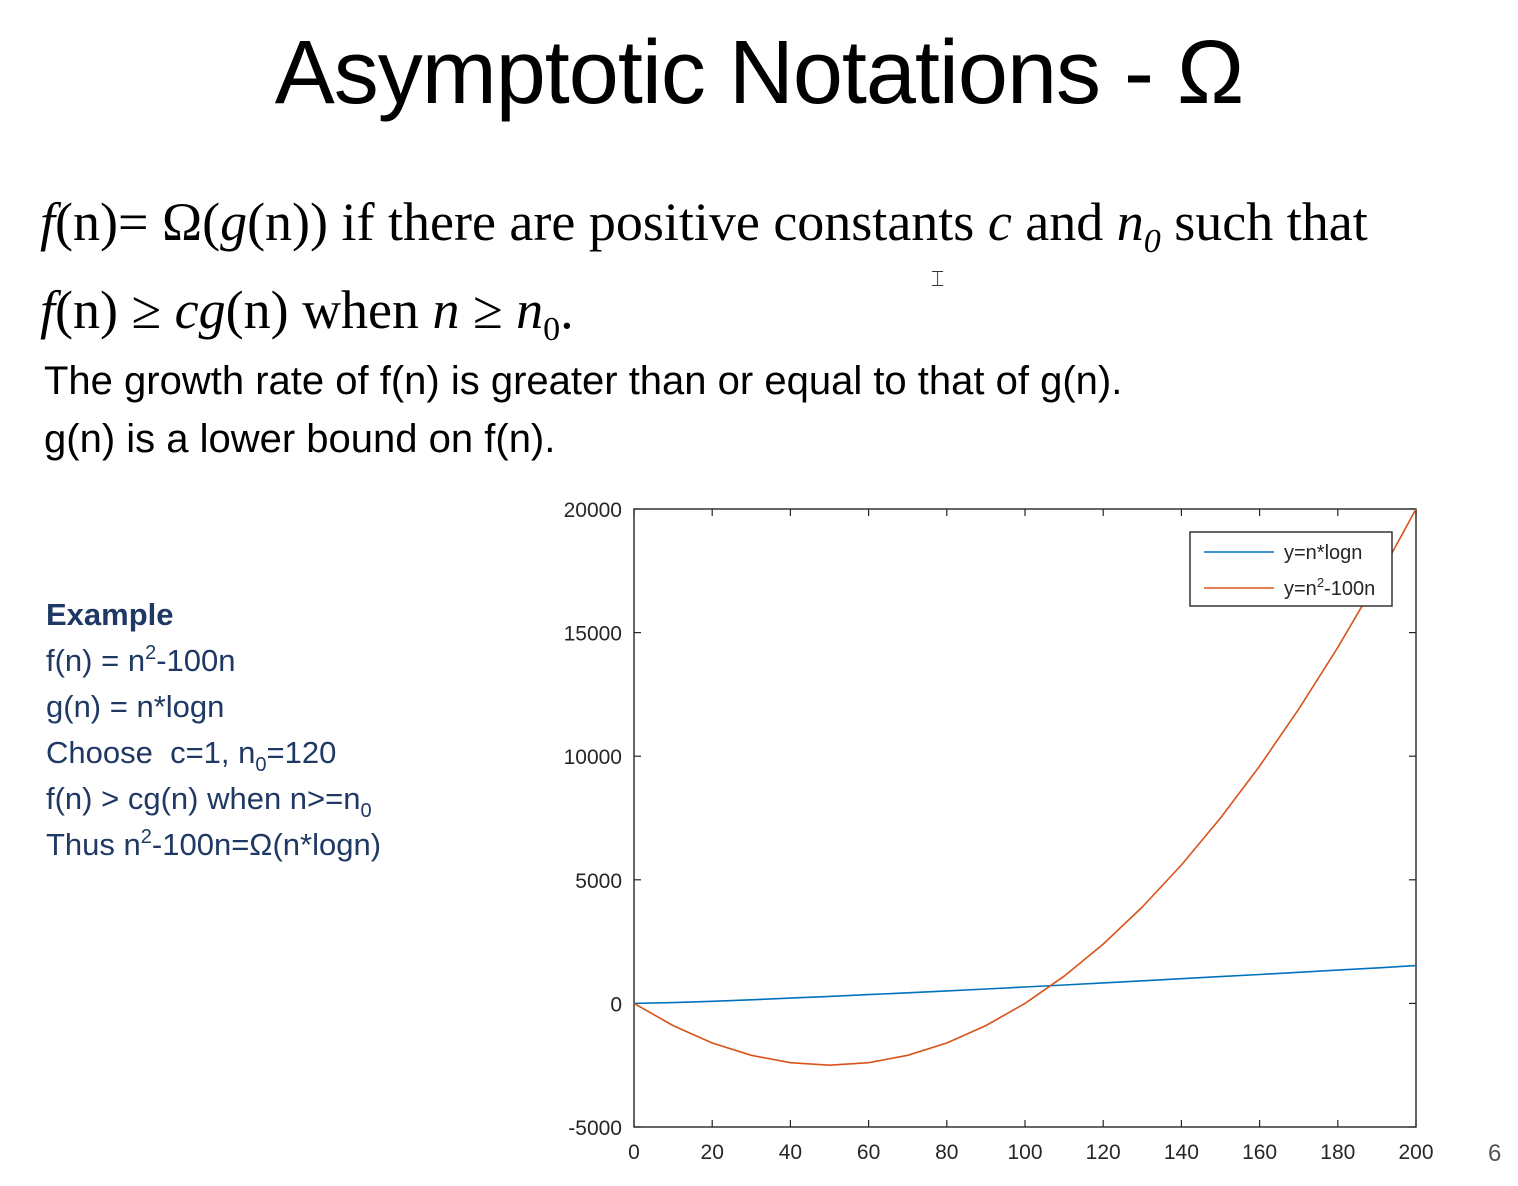 This screenshot has height=1186, width=1518. Describe the element at coordinates (759, 73) in the screenshot. I see `slide-title: Asymptotic Notations - Ω` at that location.